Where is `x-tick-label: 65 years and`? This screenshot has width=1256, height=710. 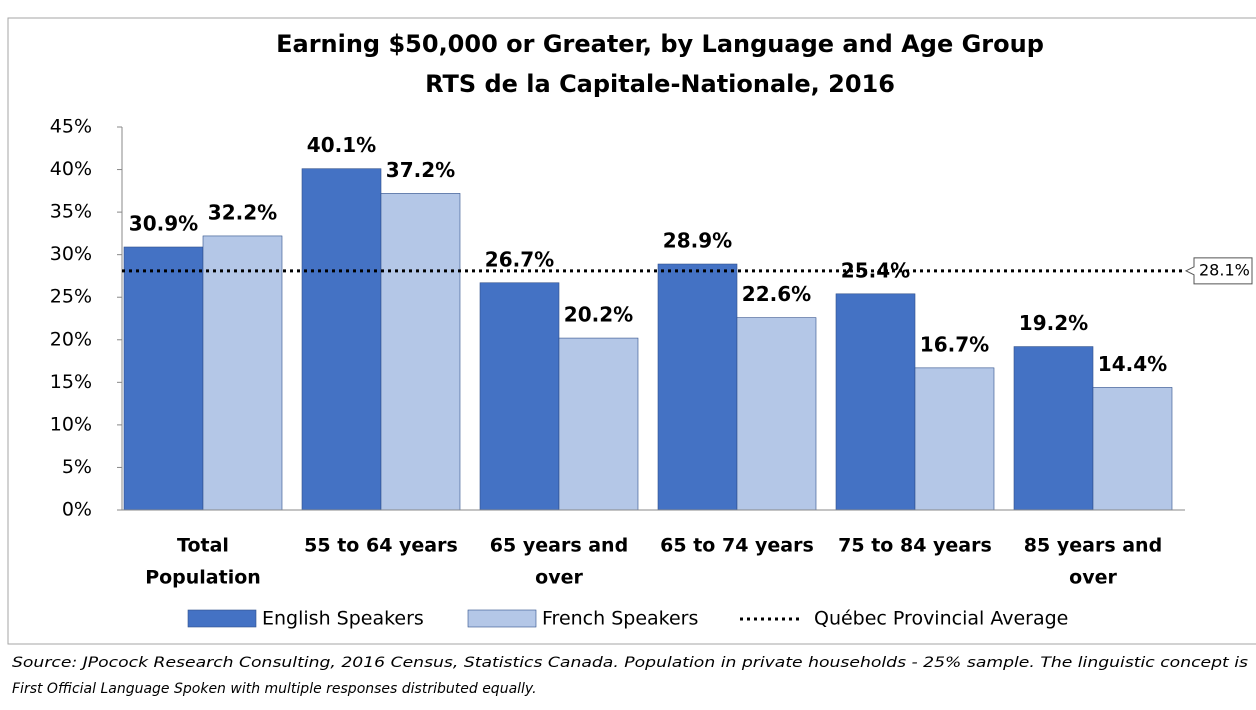 x-tick-label: 65 years and is located at coordinates (559, 546).